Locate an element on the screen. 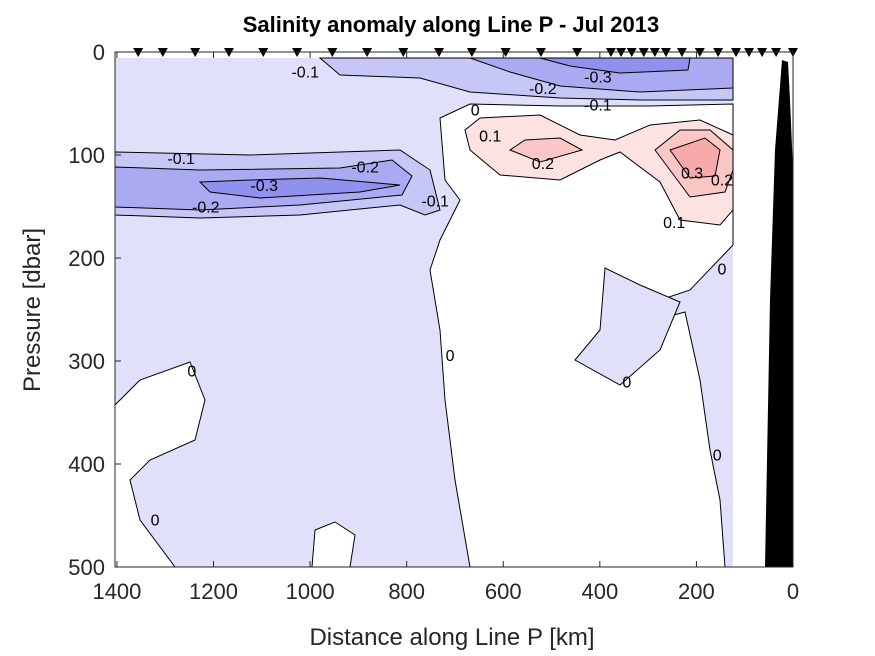  x-tick-label: 1400 is located at coordinates (116, 591).